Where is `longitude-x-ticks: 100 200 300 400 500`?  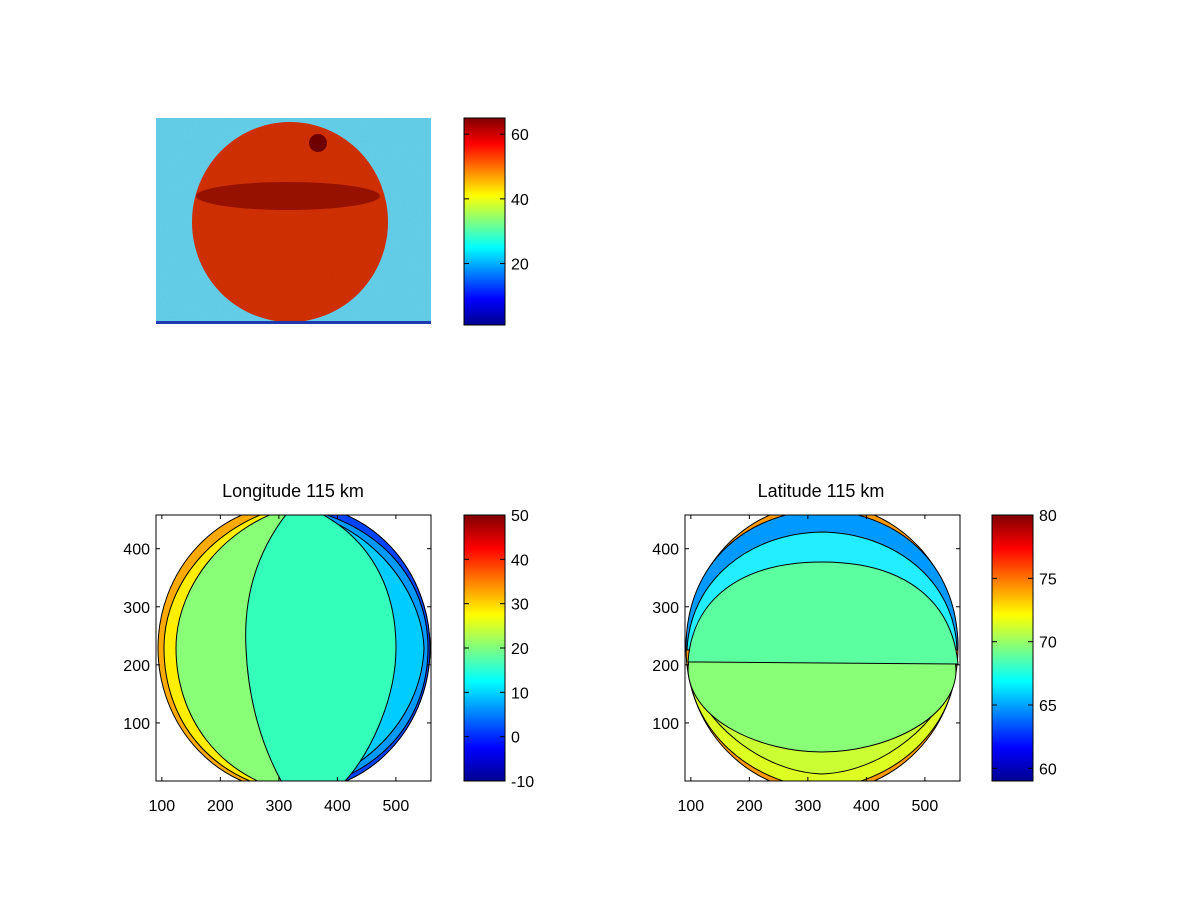
longitude-x-ticks: 100 200 300 400 500 is located at coordinates (278, 665).